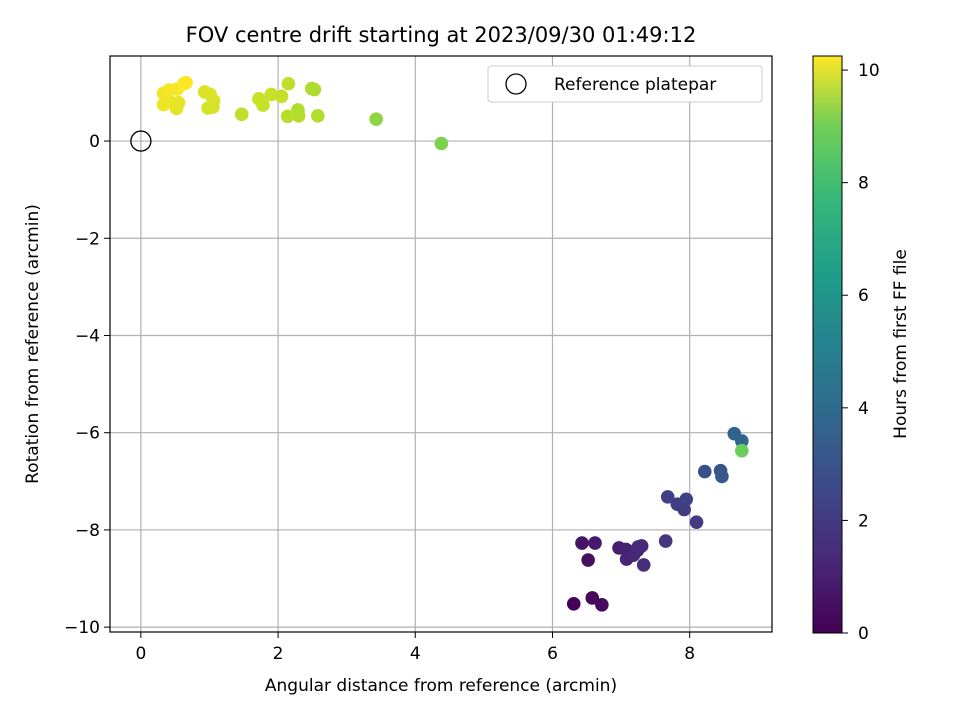 The image size is (960, 720). What do you see at coordinates (94, 142) in the screenshot?
I see `y-tick-label: 0` at bounding box center [94, 142].